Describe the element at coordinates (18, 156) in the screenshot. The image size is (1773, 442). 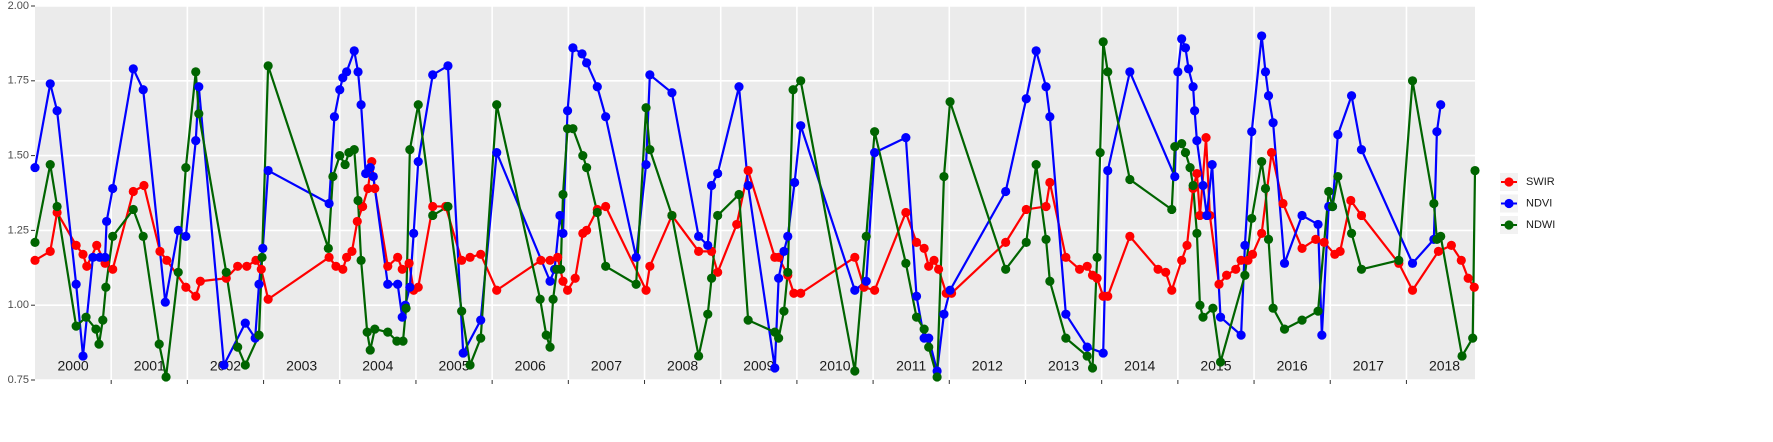
I see `y-tick-label: 1.50` at that location.